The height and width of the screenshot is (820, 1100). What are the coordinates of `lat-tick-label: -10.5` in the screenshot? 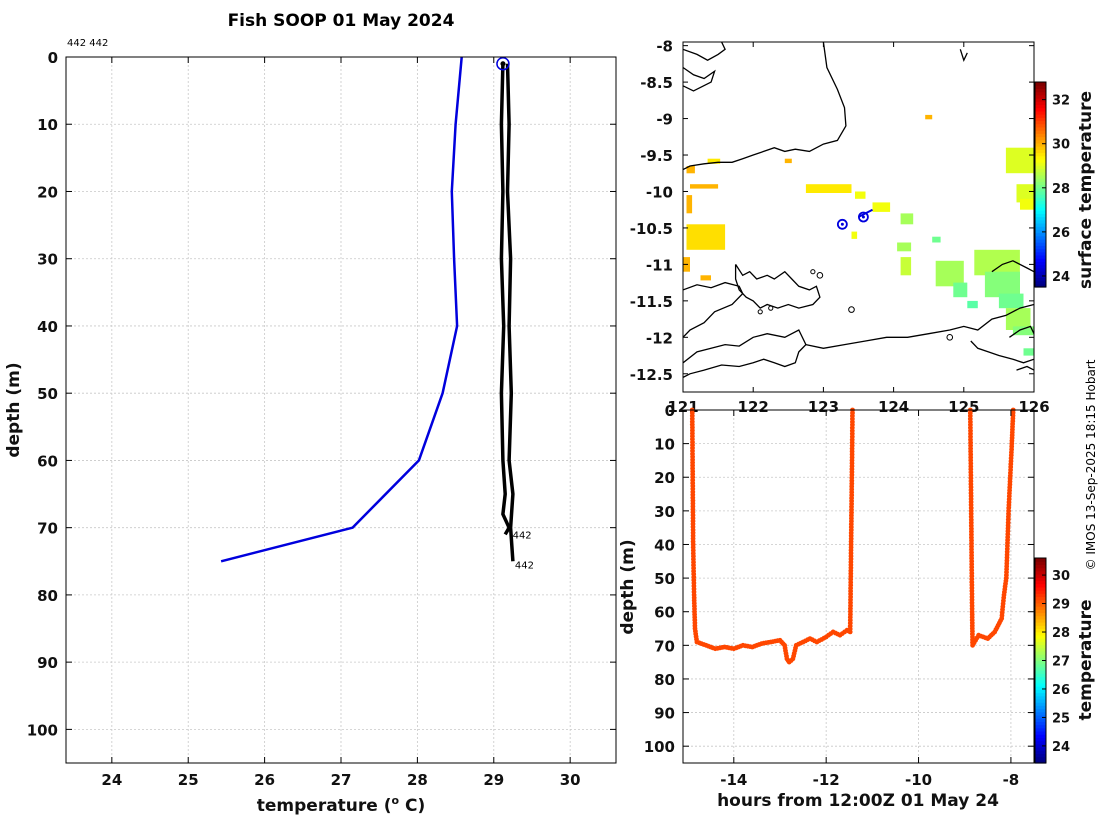 It's located at (651, 229).